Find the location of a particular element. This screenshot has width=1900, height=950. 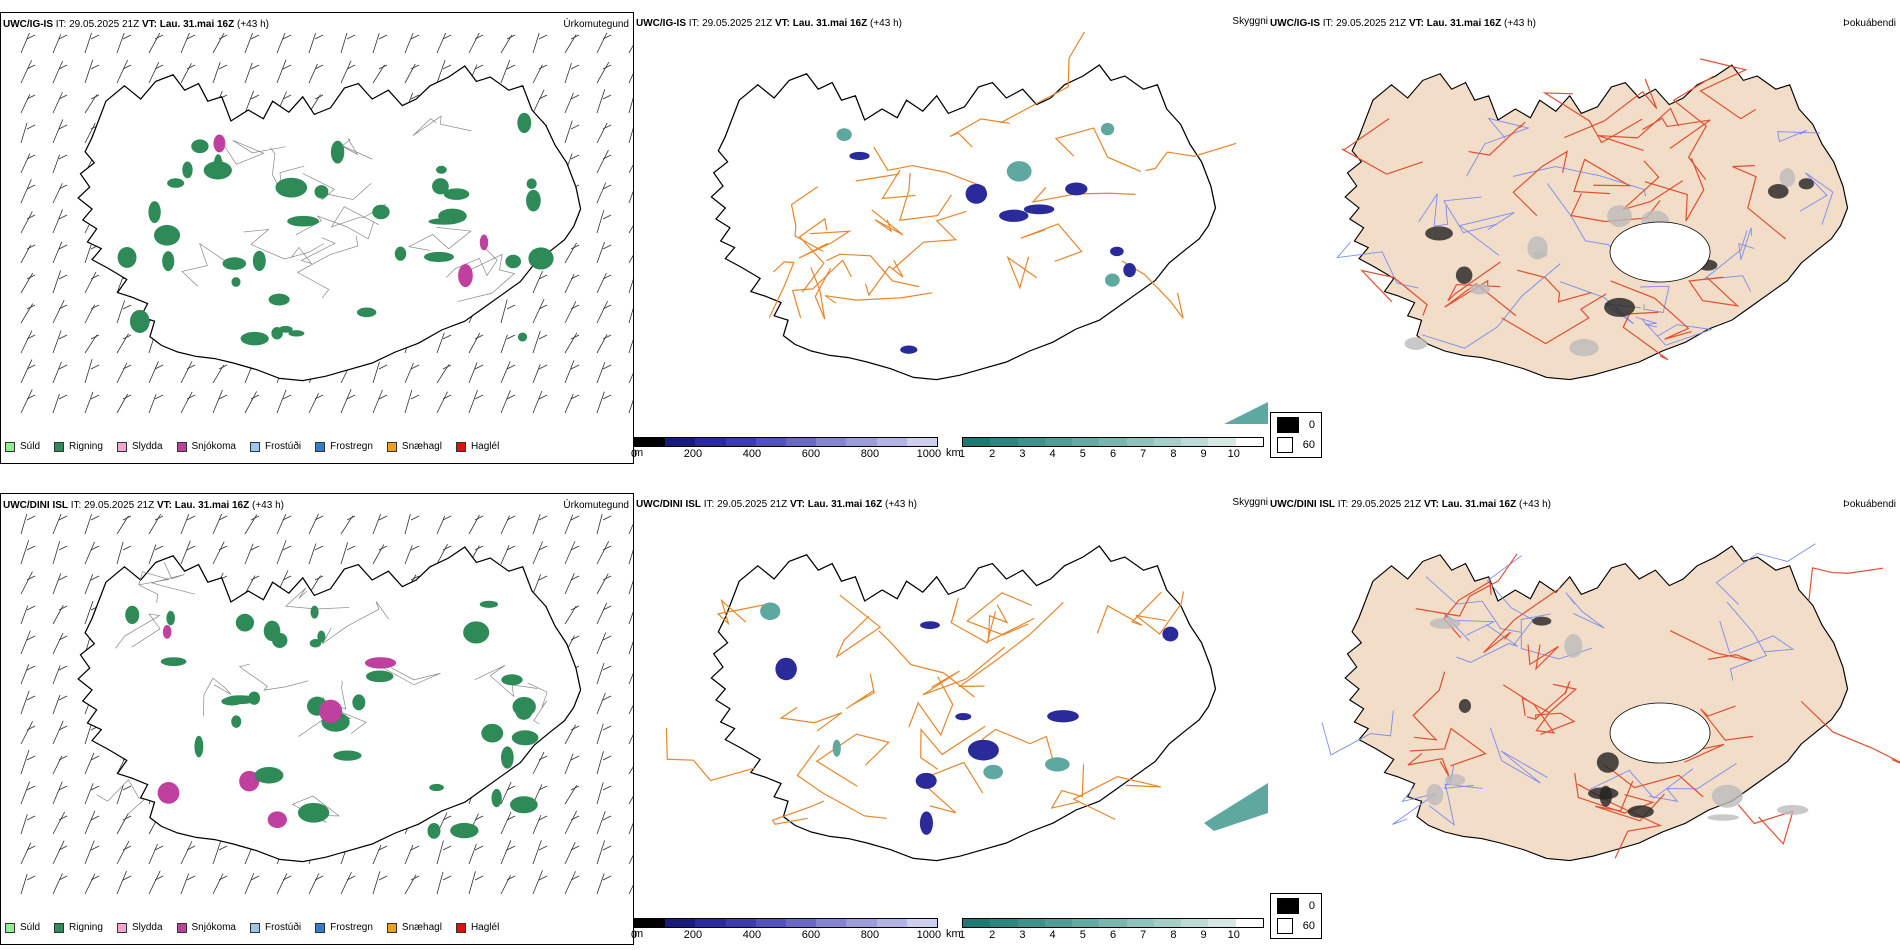

legend-item-frostregn: Frostregn is located at coordinates (344, 446).